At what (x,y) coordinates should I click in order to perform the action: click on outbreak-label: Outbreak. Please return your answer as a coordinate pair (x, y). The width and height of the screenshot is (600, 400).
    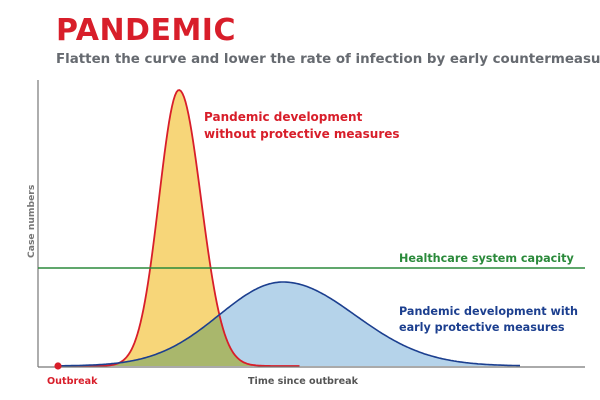
    Looking at the image, I should click on (72, 381).